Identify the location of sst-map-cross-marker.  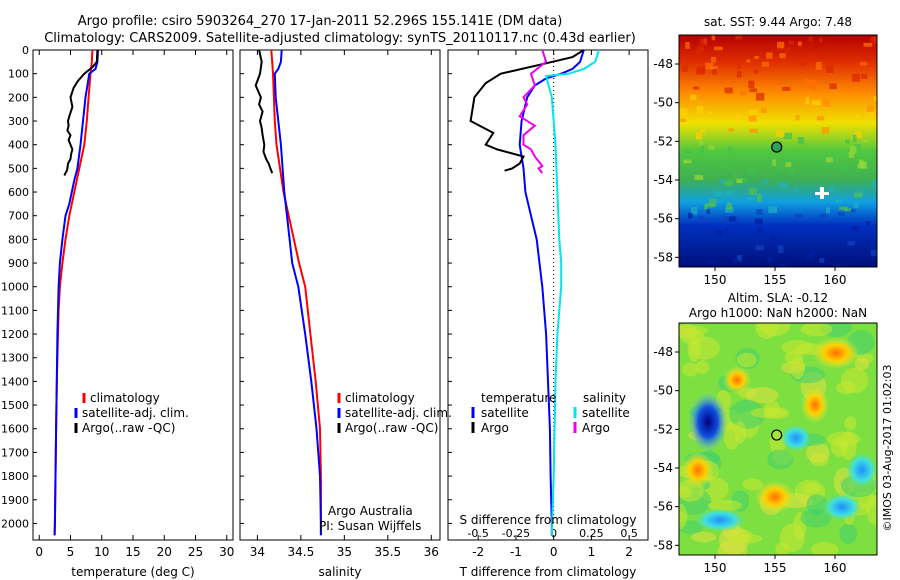
(822, 193).